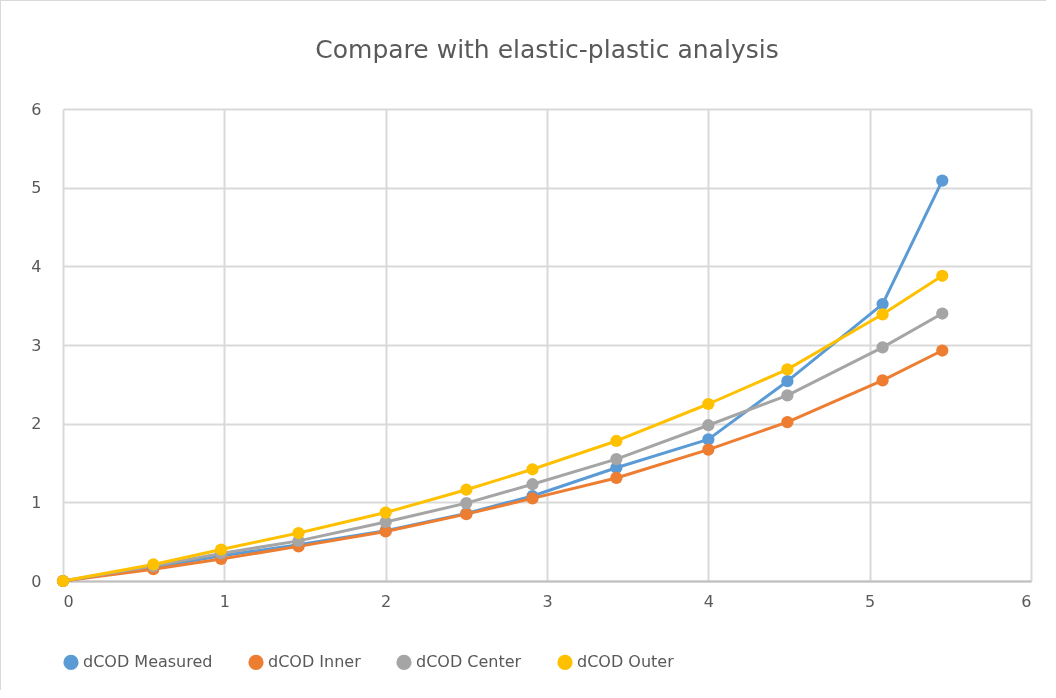 This screenshot has width=1056, height=698. I want to click on y-tick-label: 0, so click(36, 581).